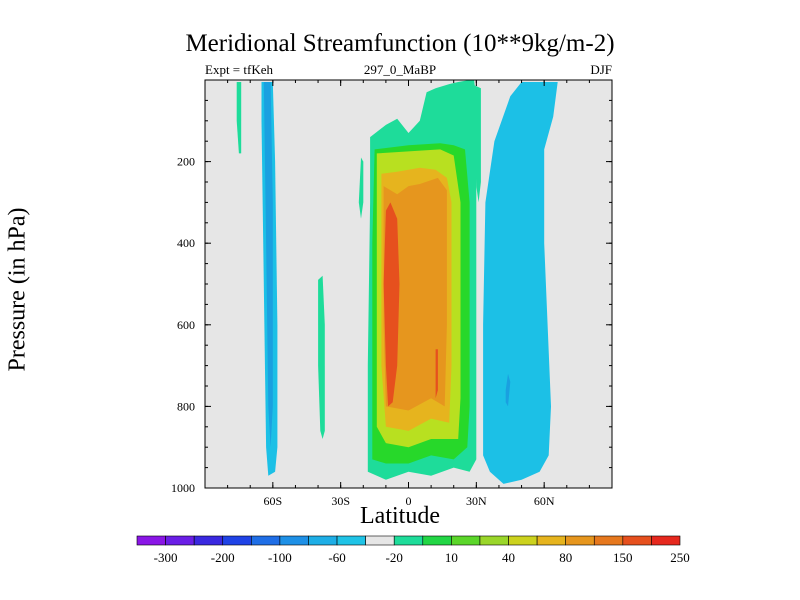 This screenshot has height=600, width=800. What do you see at coordinates (400, 69) in the screenshot?
I see `period-label: 297_0_MaBP` at bounding box center [400, 69].